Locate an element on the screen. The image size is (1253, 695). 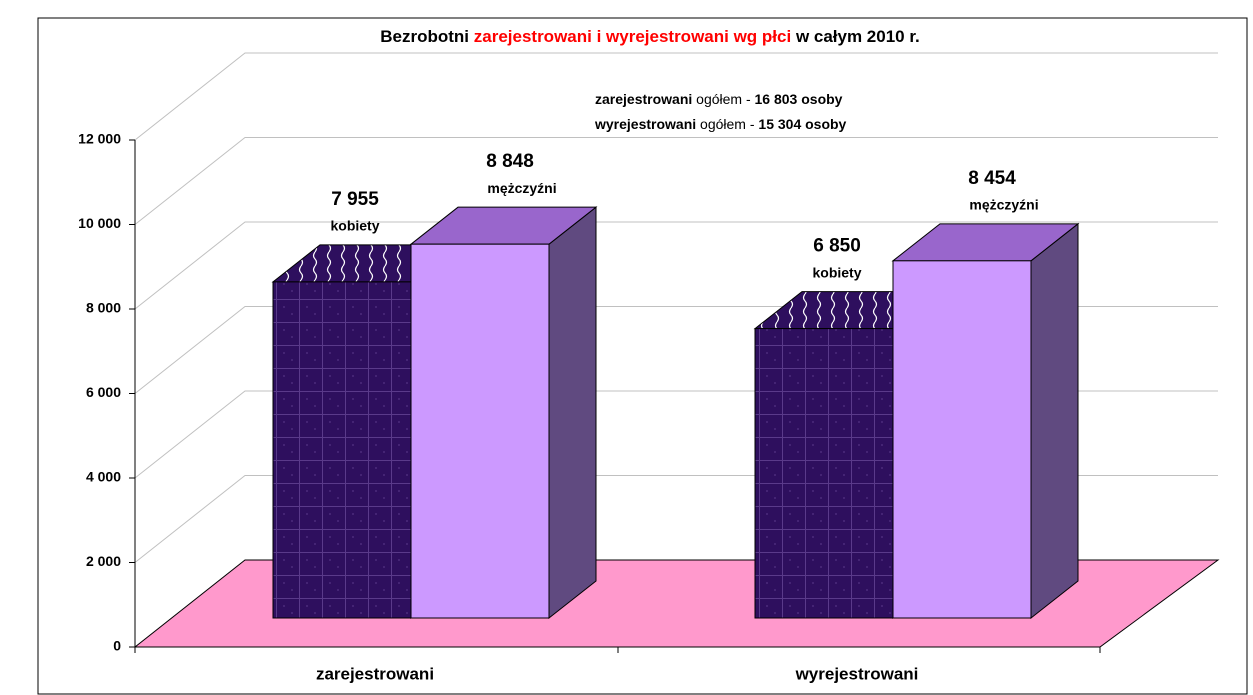
x-tick-label: zarejestrowani is located at coordinates (375, 673).